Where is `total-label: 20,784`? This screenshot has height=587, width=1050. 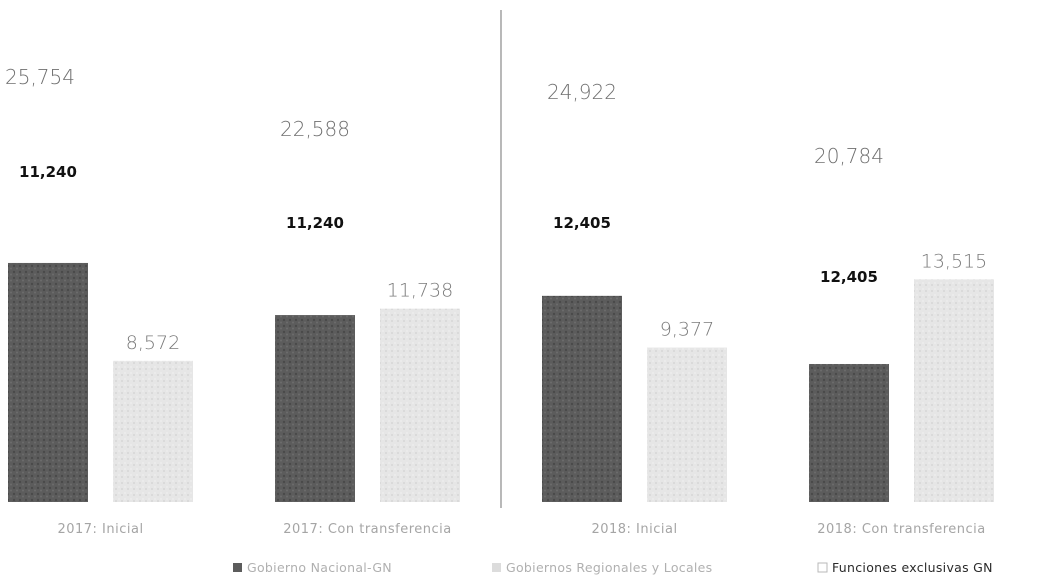
total-label: 20,784 is located at coordinates (849, 156).